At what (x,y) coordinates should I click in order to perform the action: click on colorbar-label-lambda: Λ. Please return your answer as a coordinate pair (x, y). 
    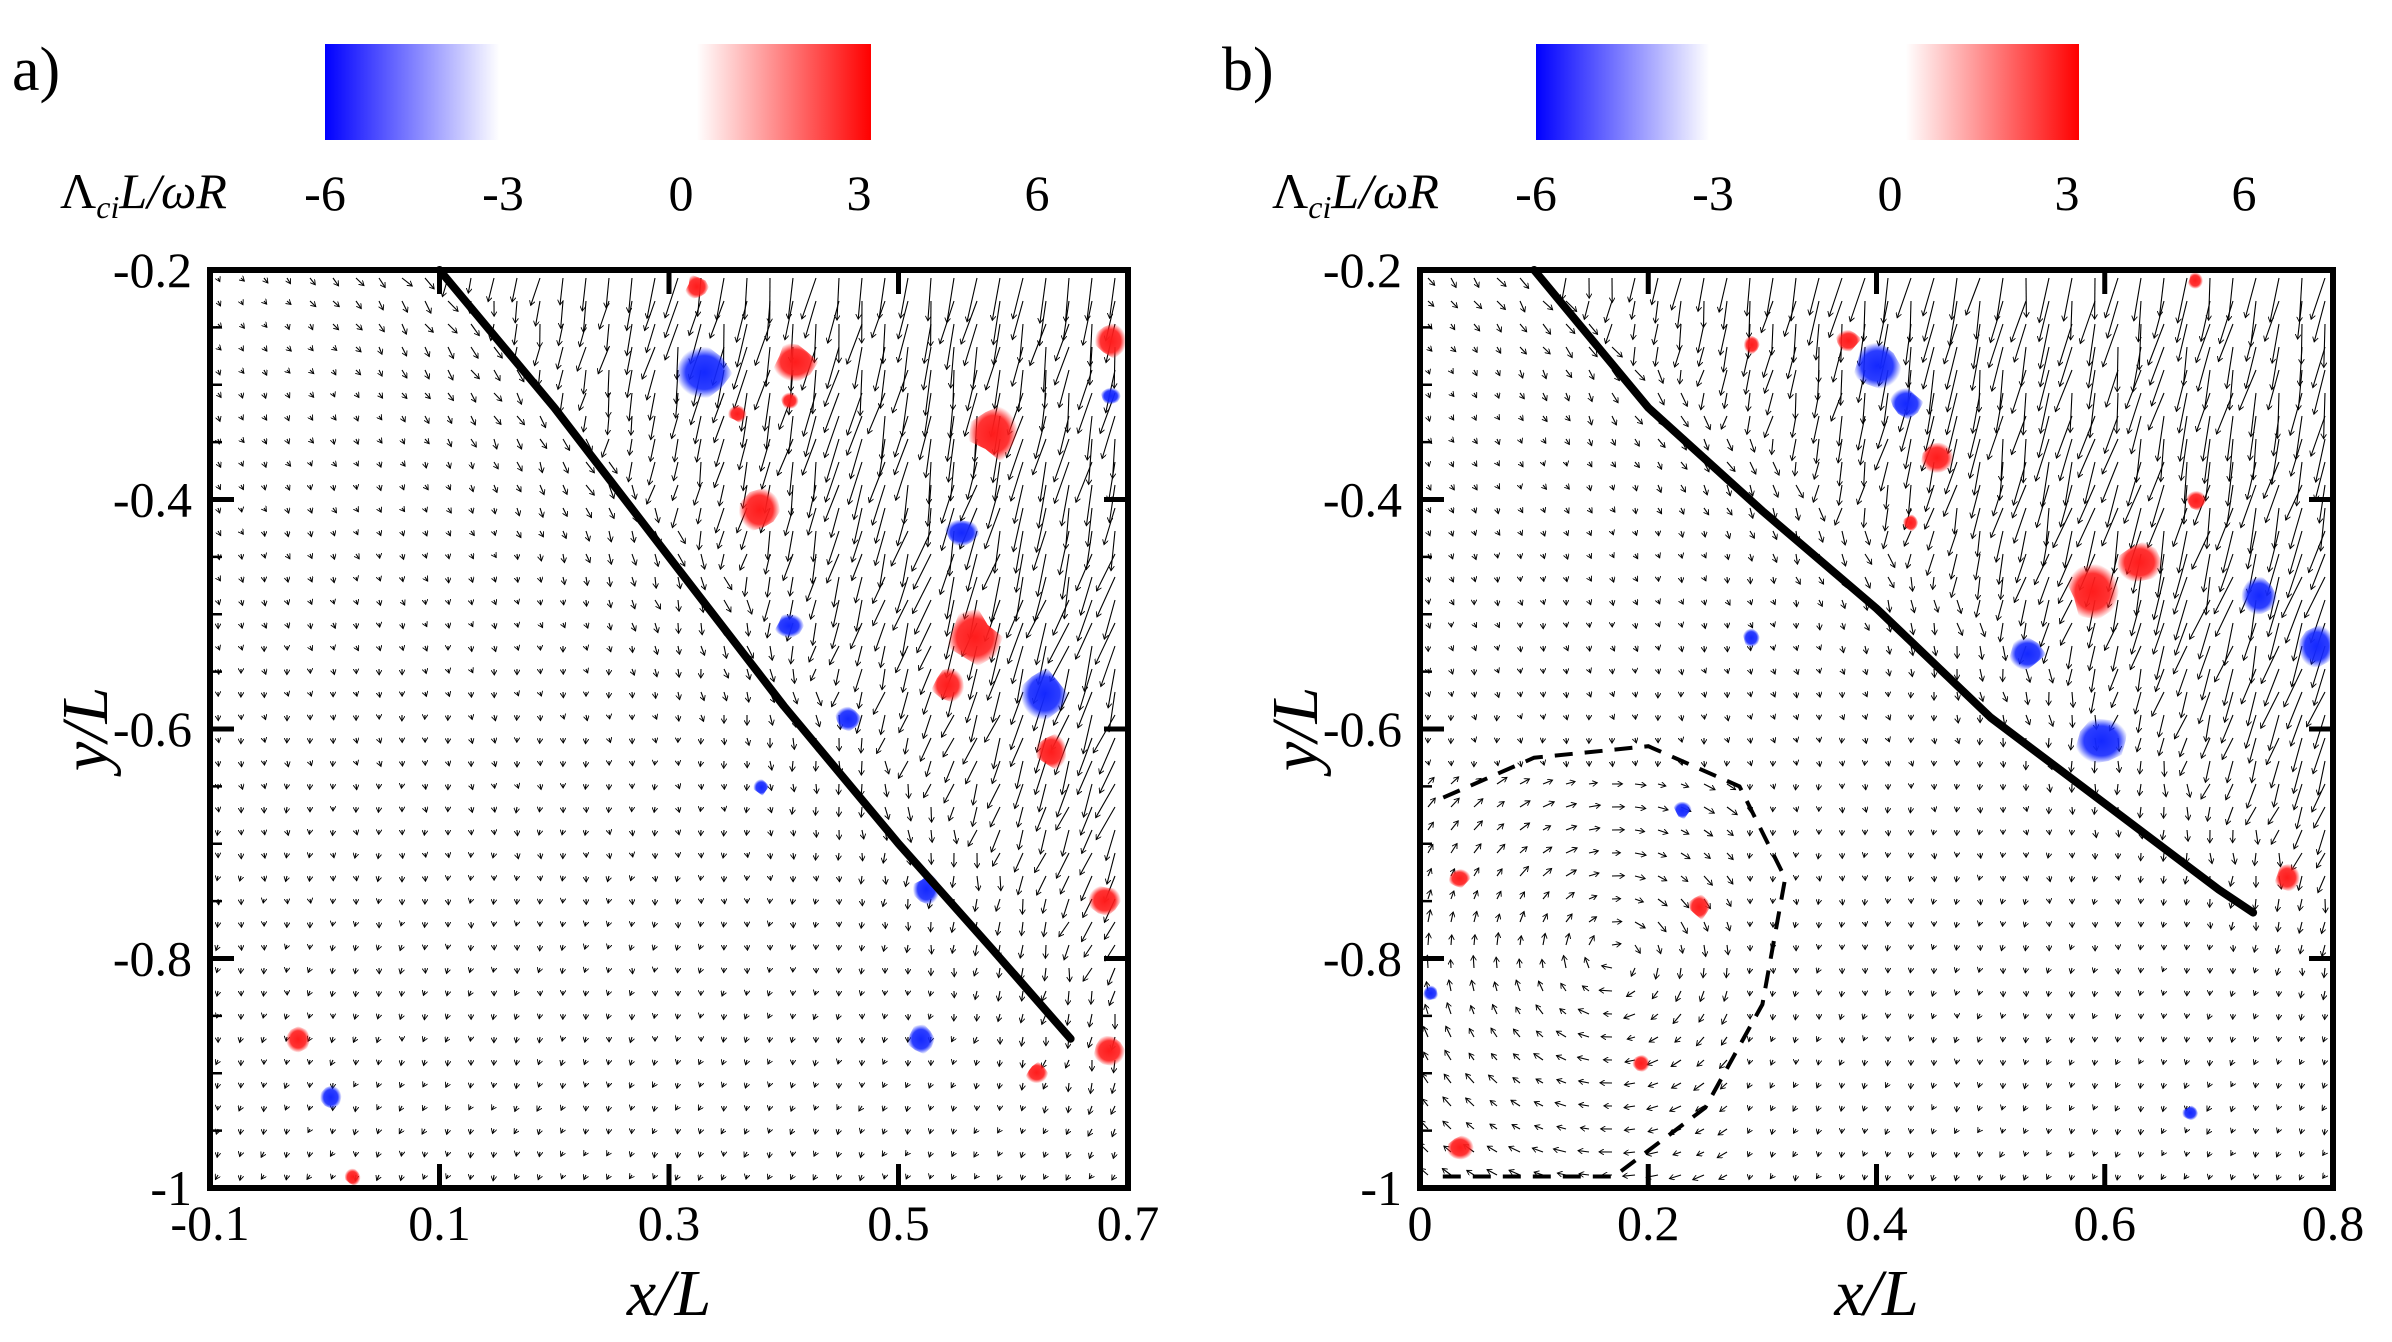
    Looking at the image, I should click on (78, 191).